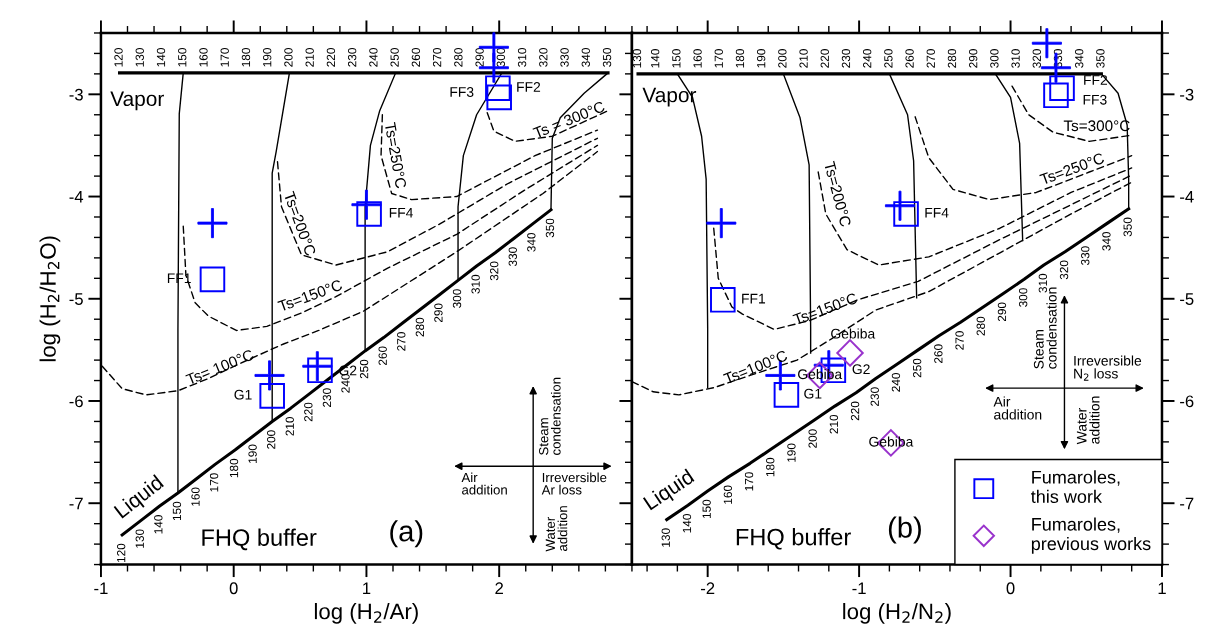 The width and height of the screenshot is (1206, 643). I want to click on annotation: G1, so click(813, 393).